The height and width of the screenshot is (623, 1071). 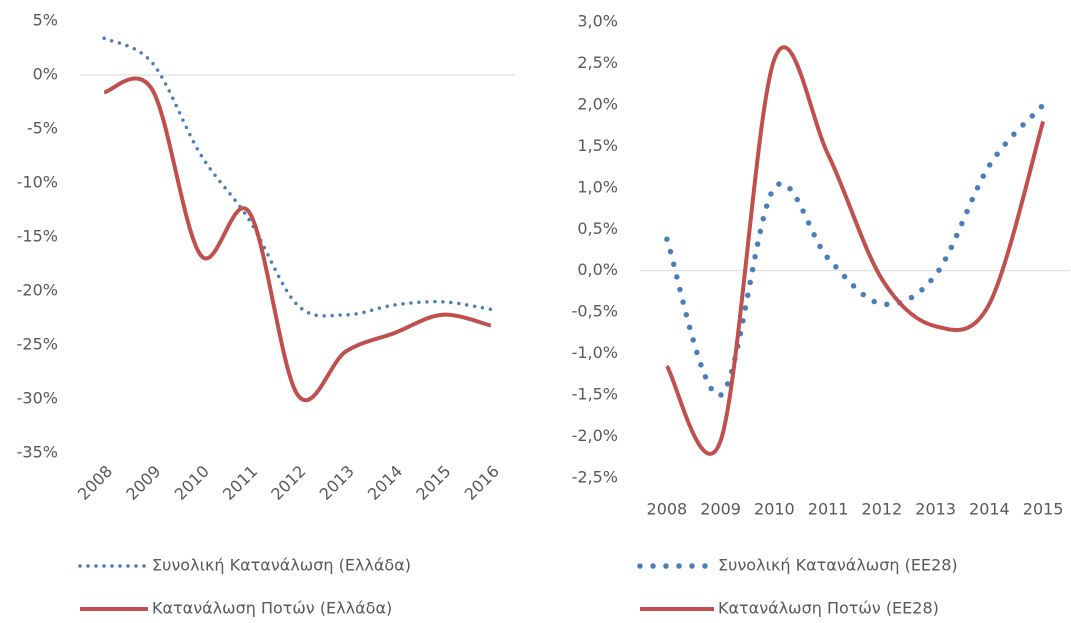 What do you see at coordinates (597, 228) in the screenshot?
I see `y-tick-label: 0,5%` at bounding box center [597, 228].